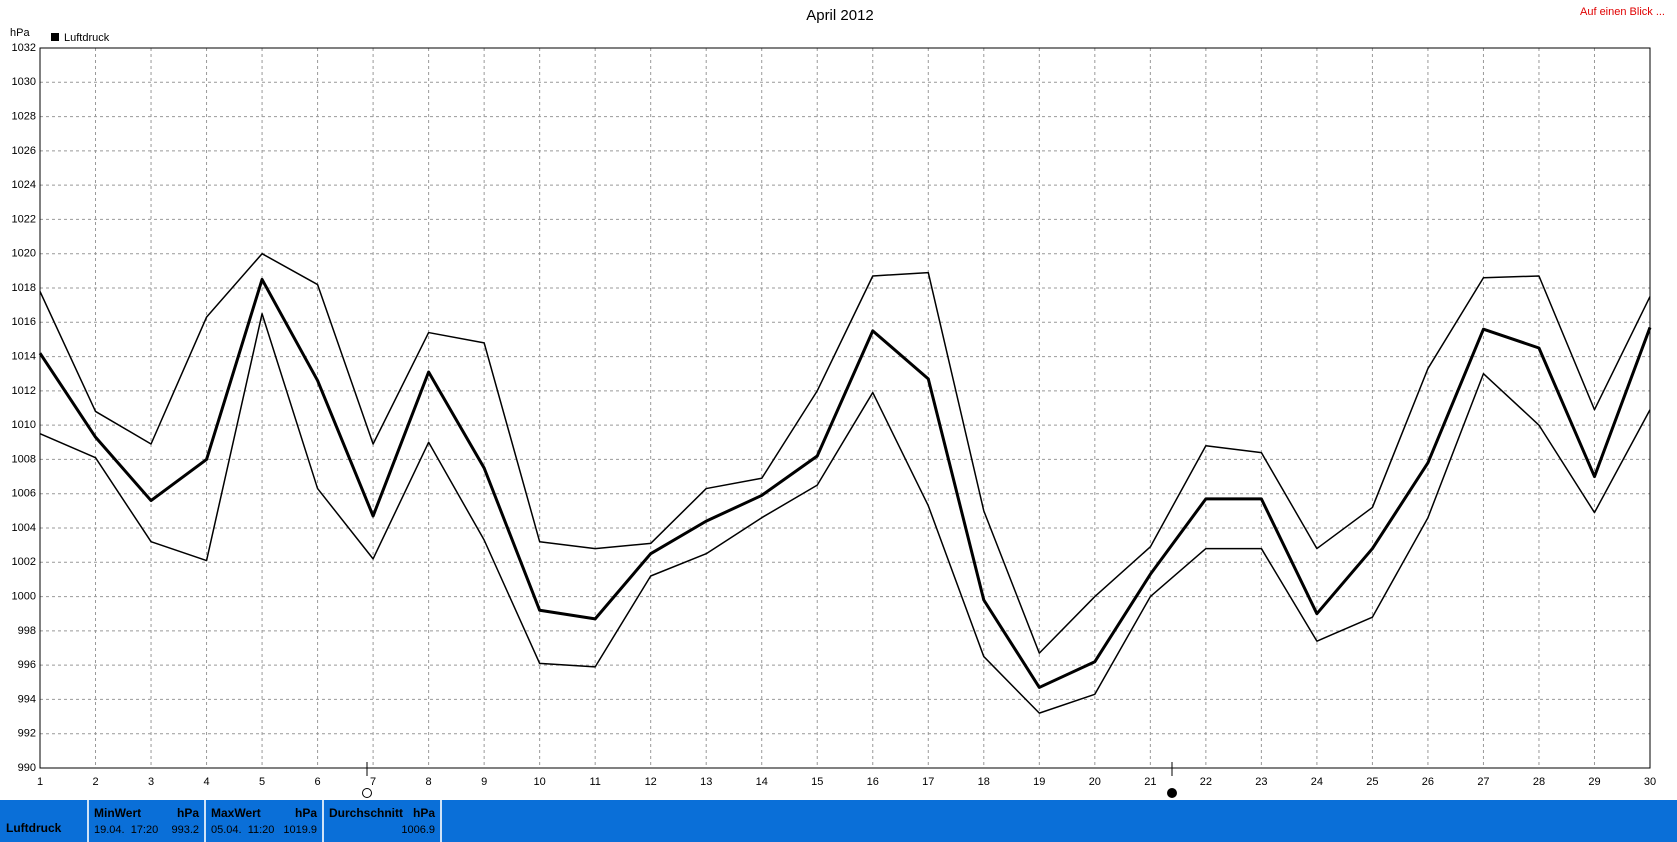 The height and width of the screenshot is (842, 1677). I want to click on x-tick-label: 28, so click(1539, 782).